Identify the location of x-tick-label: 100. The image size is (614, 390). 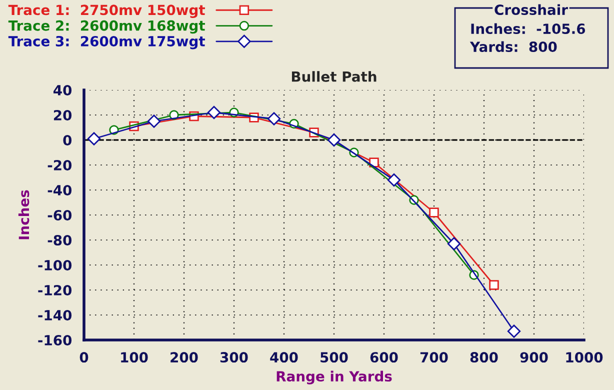
(134, 357).